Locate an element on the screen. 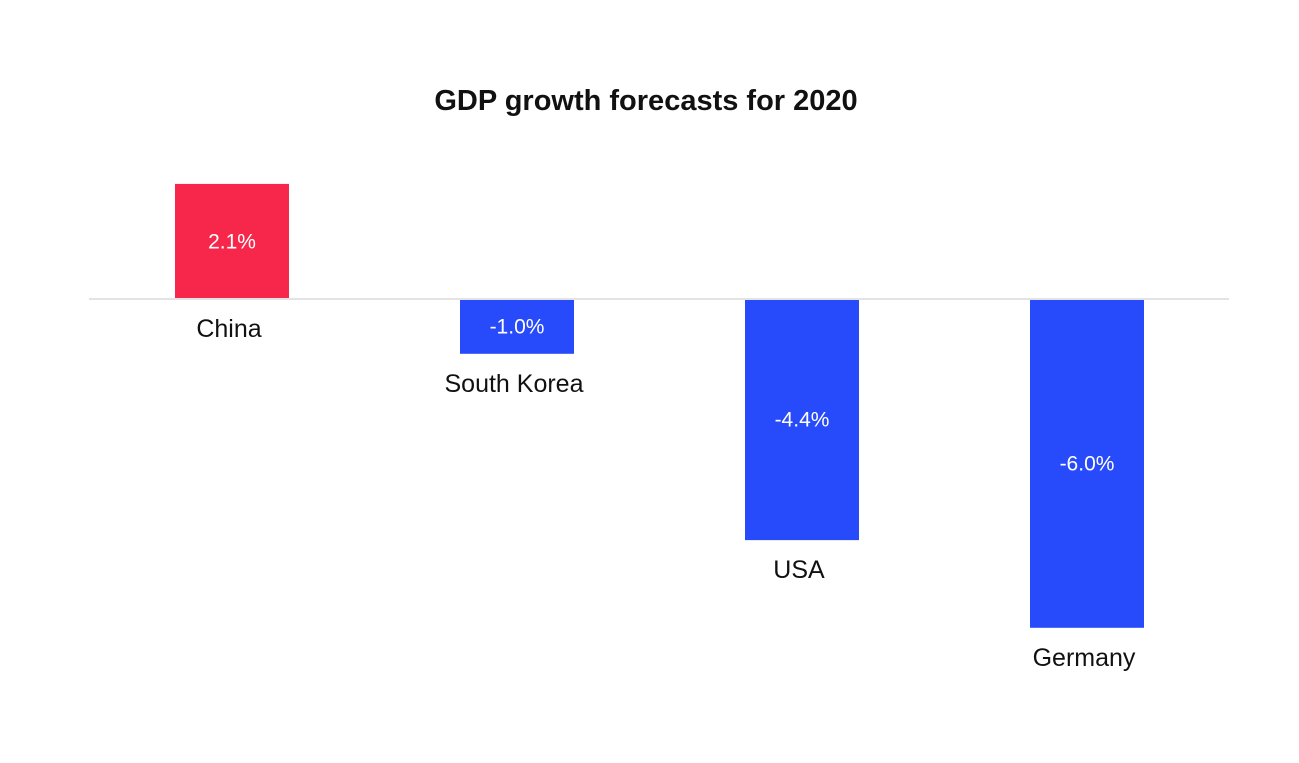  value-label-china: 2.1% is located at coordinates (232, 241).